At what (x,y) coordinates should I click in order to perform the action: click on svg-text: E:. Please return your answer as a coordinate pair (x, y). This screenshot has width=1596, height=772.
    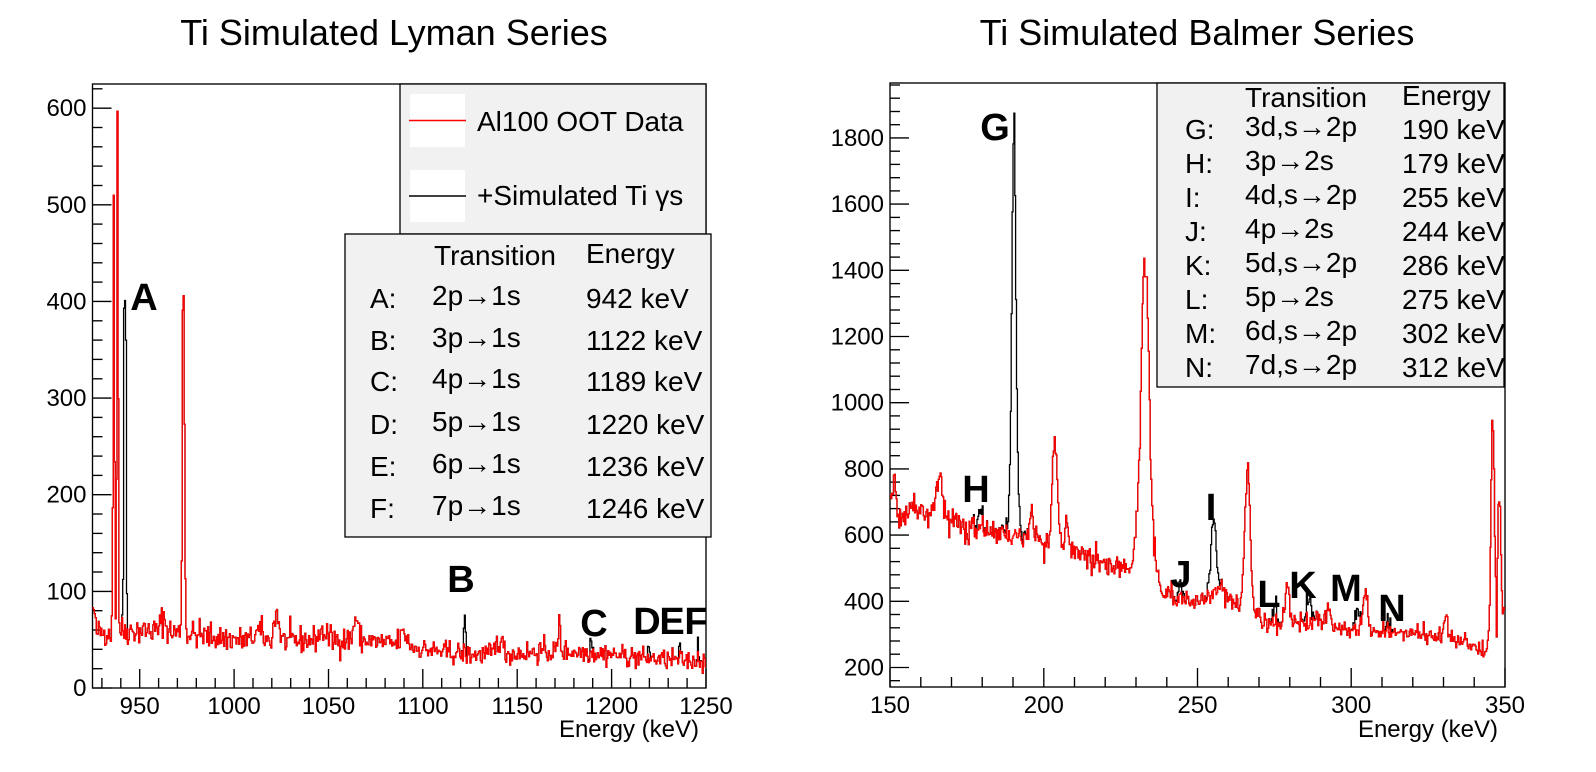
    Looking at the image, I should click on (383, 466).